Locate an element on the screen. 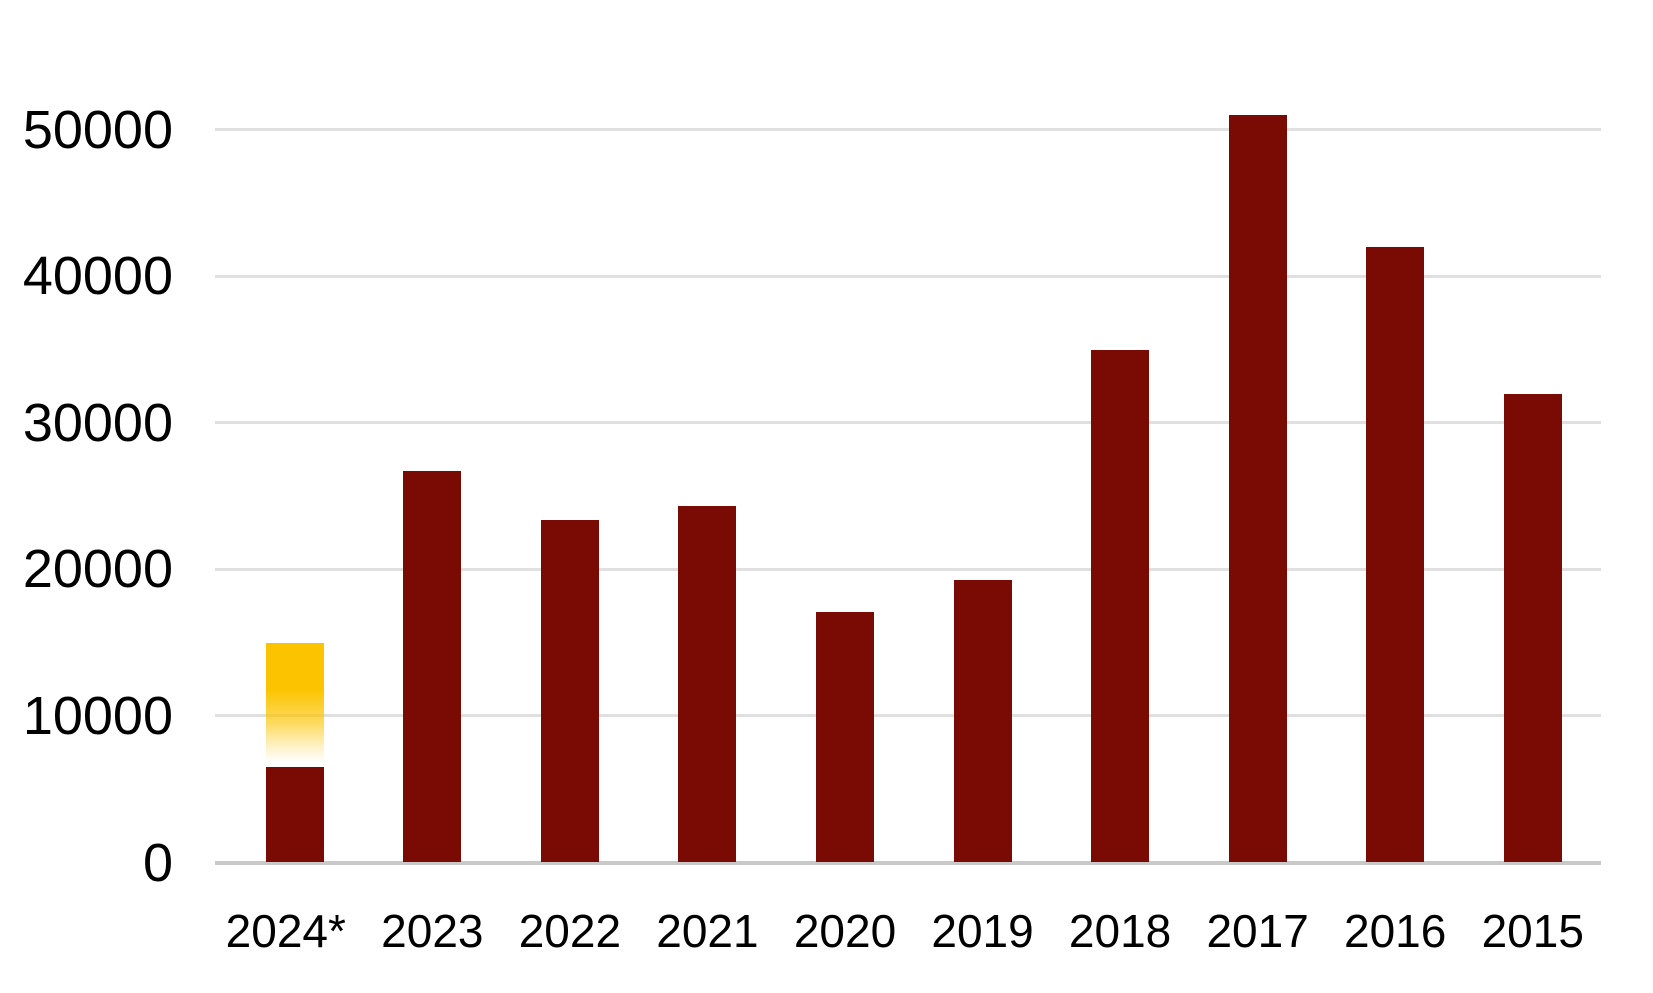  bar-2024-forecast-segment is located at coordinates (294, 704).